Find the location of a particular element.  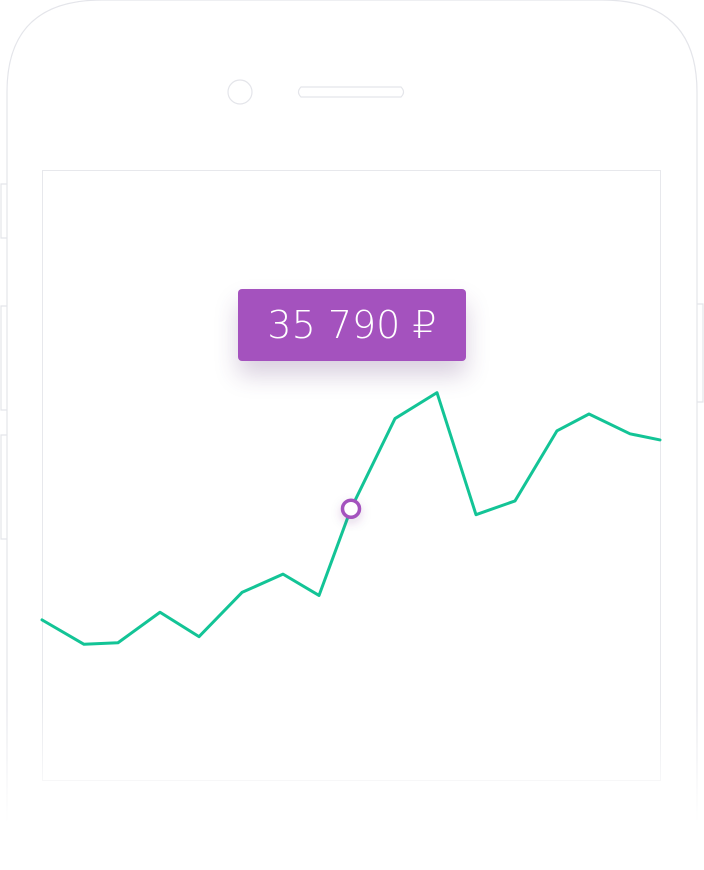

price-value: 35 790 ₽ is located at coordinates (352, 325).